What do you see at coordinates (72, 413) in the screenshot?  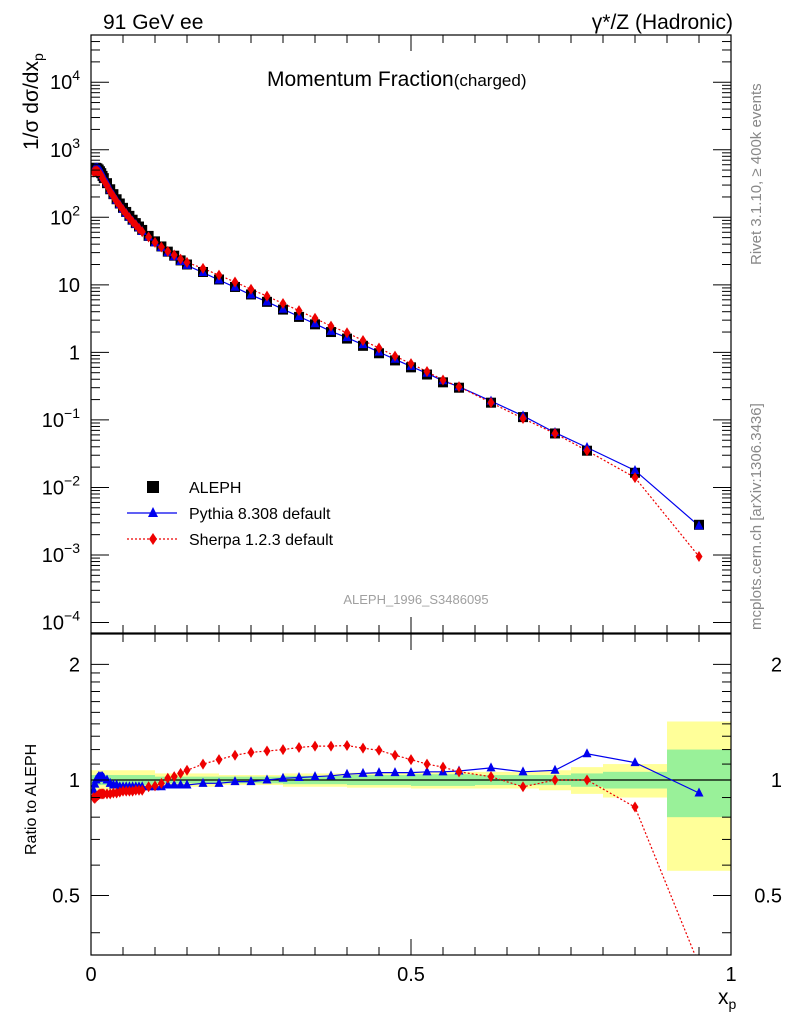 I see `main-y-tick-exponent: −1` at bounding box center [72, 413].